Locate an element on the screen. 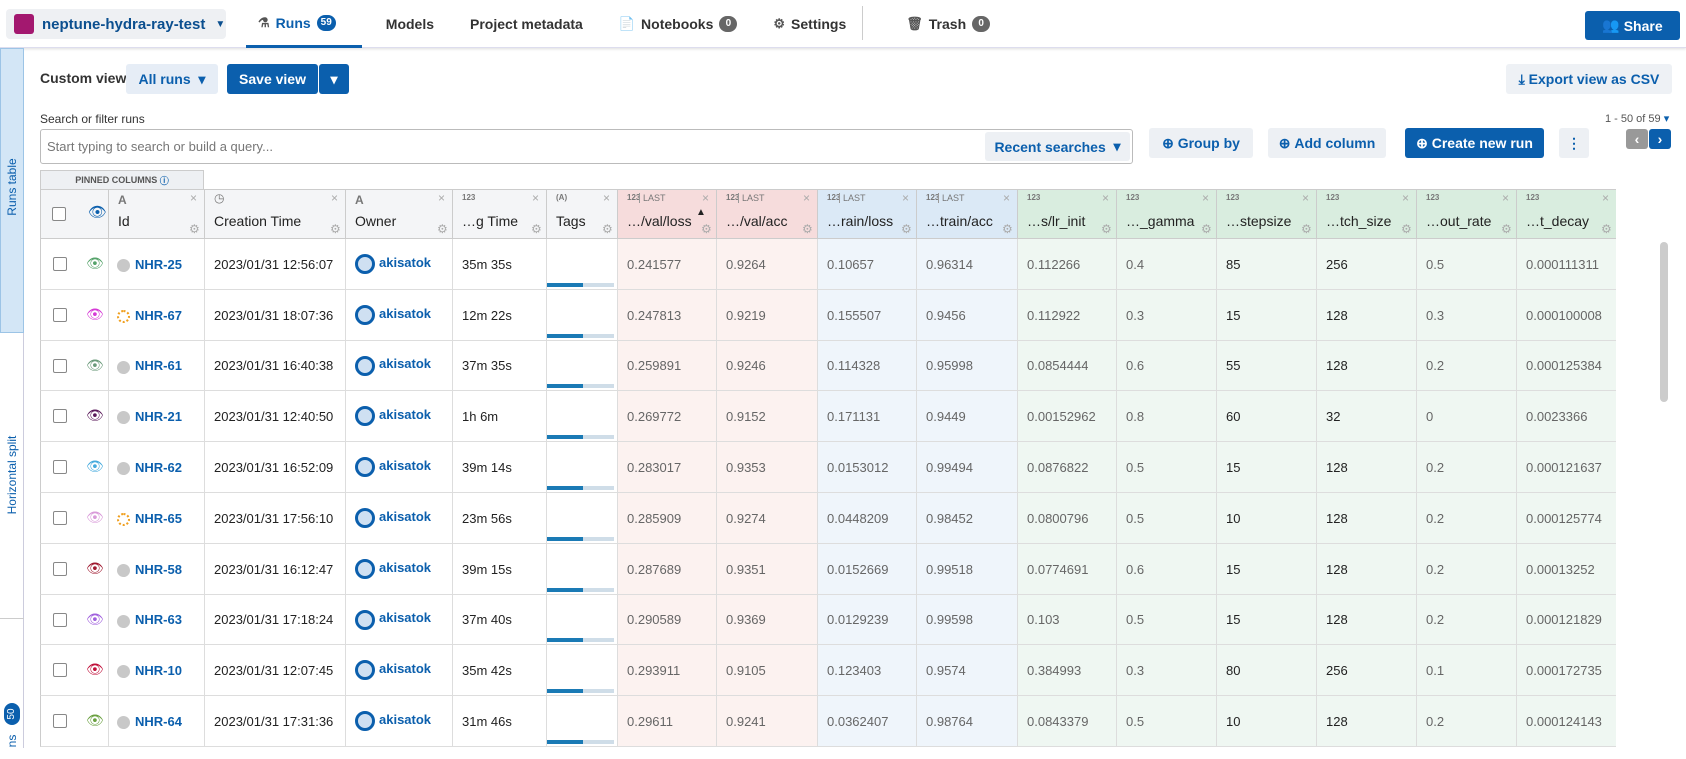  more-button: ⋮ is located at coordinates (1574, 143).